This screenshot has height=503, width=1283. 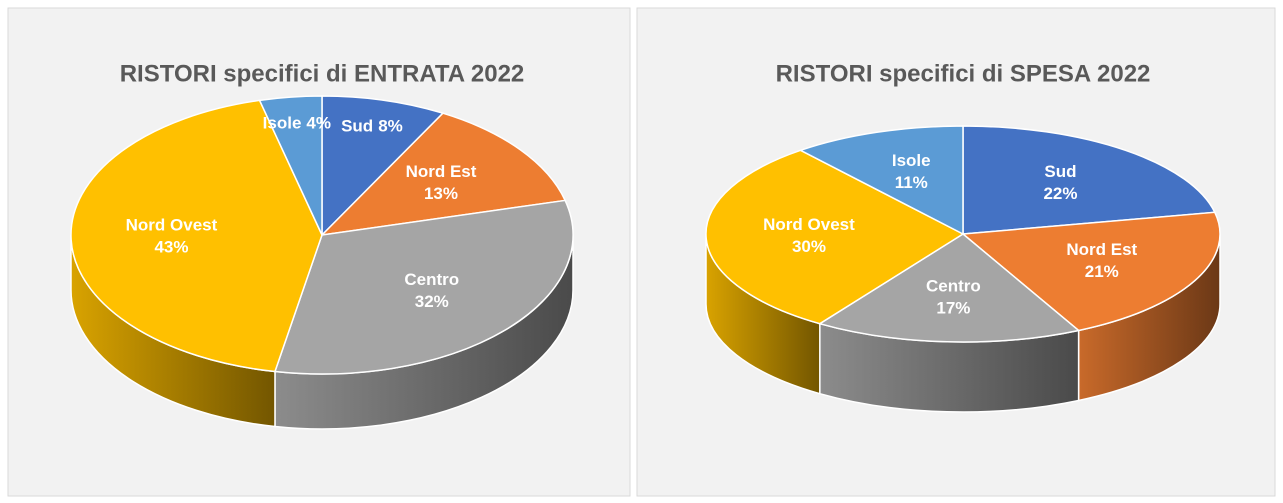 I want to click on data-label: Nord Est 13%, so click(x=441, y=182).